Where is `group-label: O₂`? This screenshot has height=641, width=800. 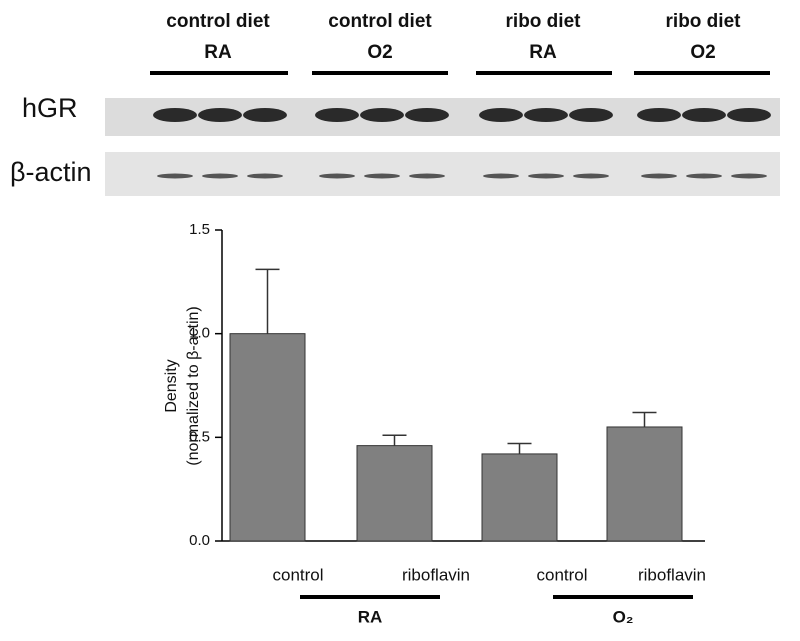
group-label: O₂ is located at coordinates (623, 616).